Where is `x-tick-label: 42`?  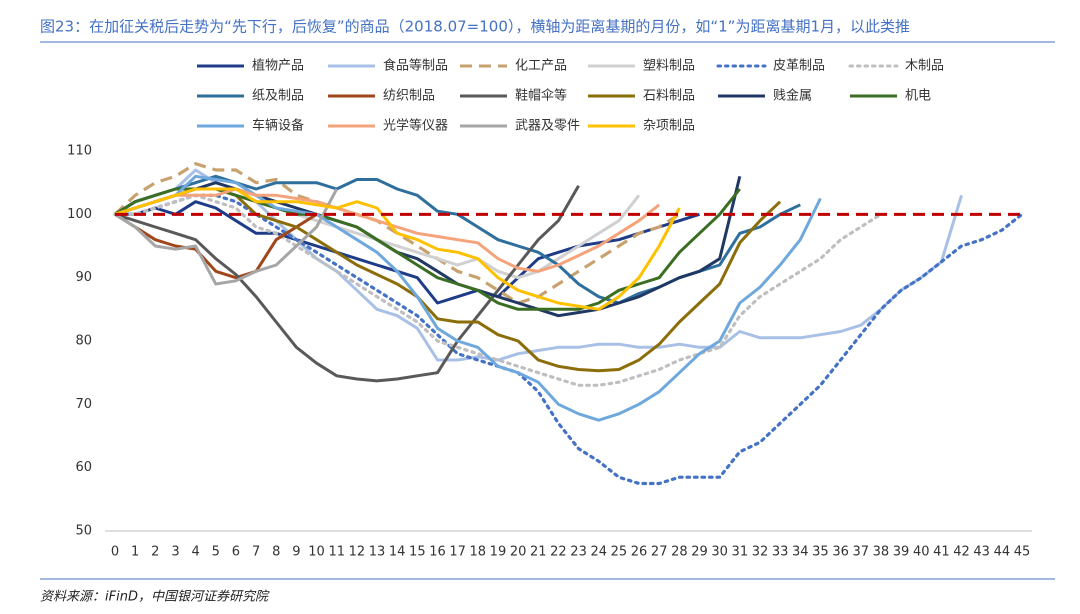
x-tick-label: 42 is located at coordinates (961, 552).